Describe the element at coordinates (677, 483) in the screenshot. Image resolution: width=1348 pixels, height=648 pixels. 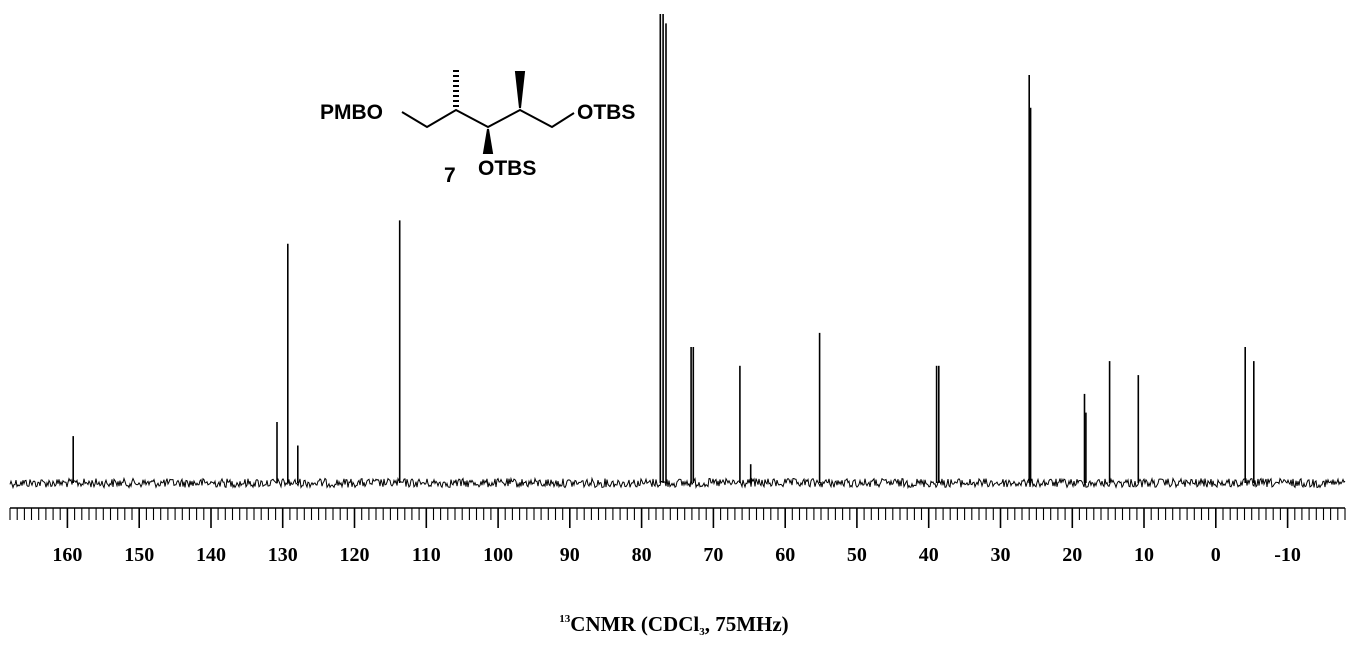
I see `baseline-noise` at that location.